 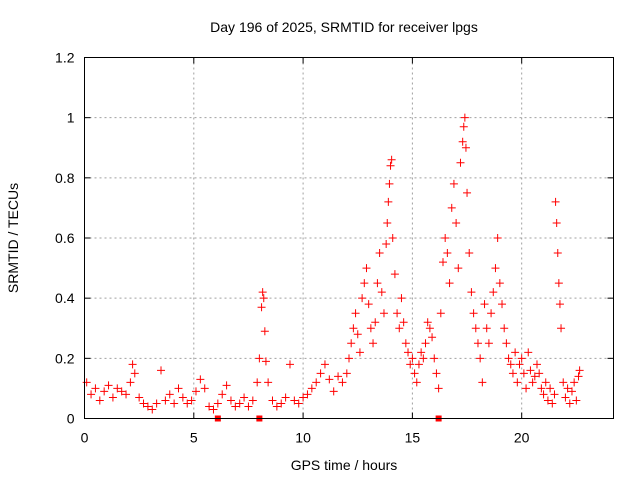 I want to click on x-tick-label: 20, so click(x=522, y=438).